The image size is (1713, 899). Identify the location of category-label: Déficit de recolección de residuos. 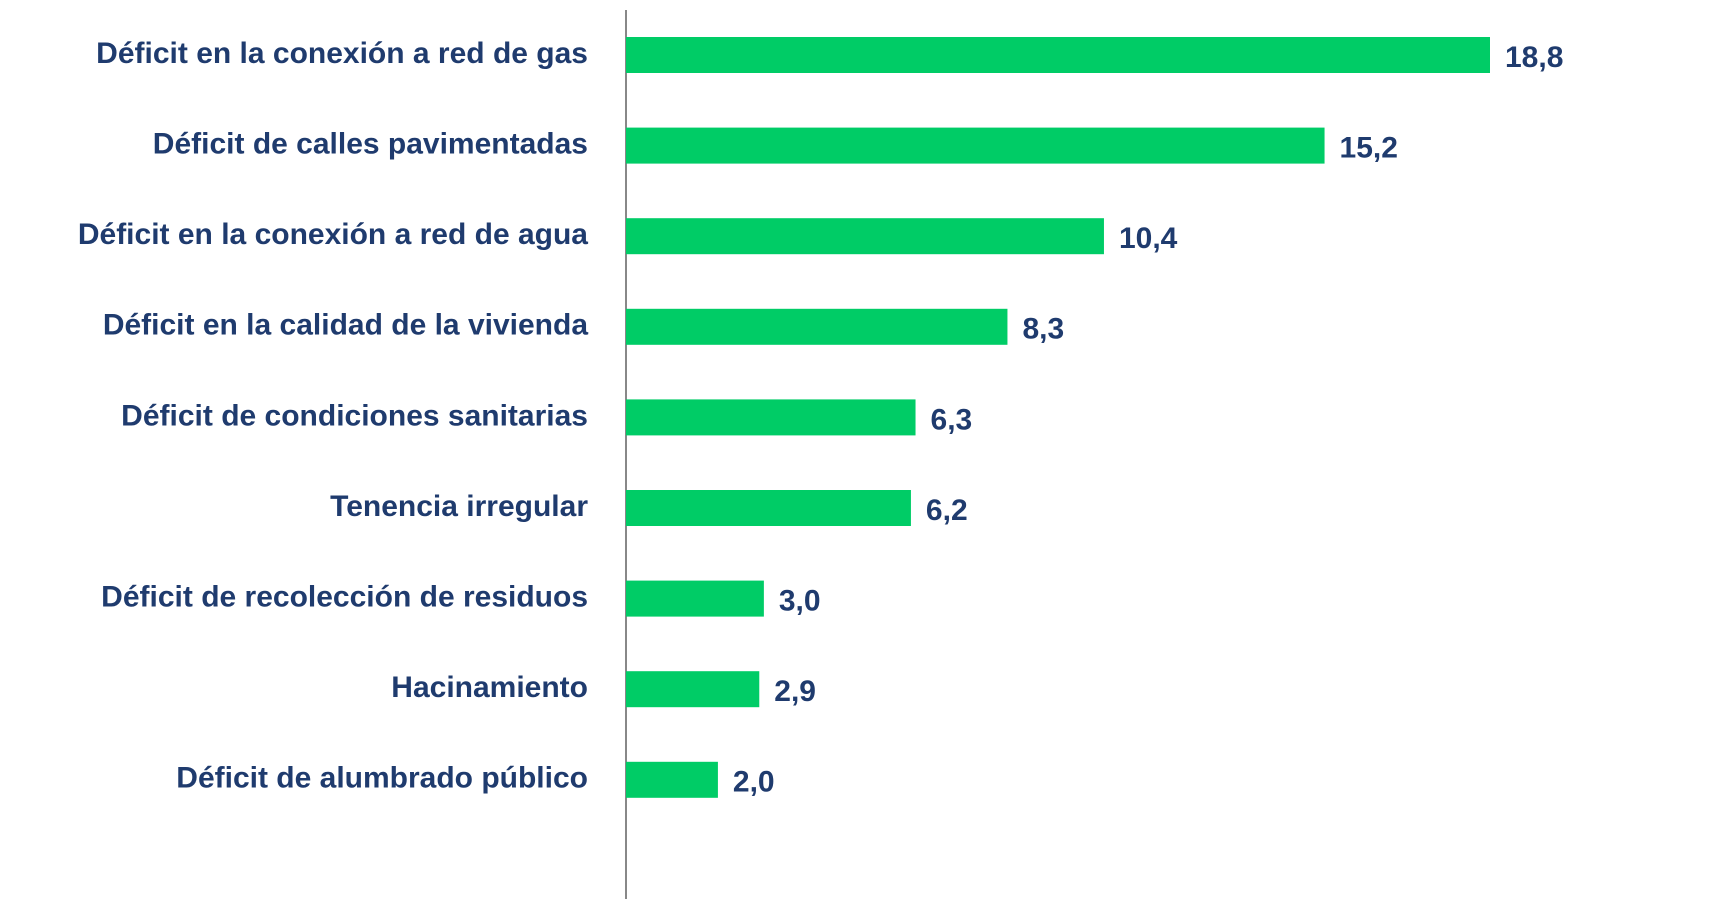
(344, 597).